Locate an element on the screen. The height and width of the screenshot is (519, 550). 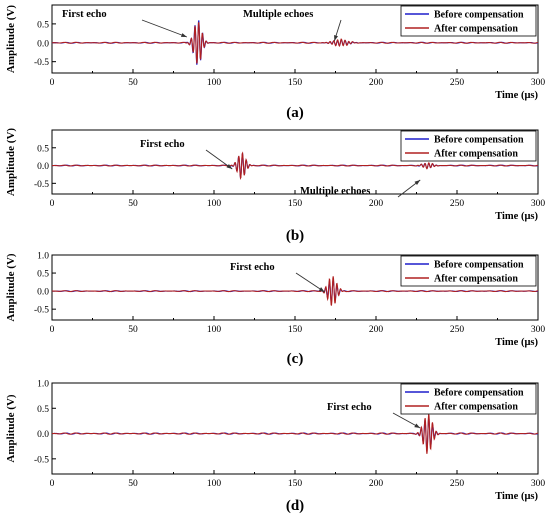
panel-label: (c) is located at coordinates (295, 359).